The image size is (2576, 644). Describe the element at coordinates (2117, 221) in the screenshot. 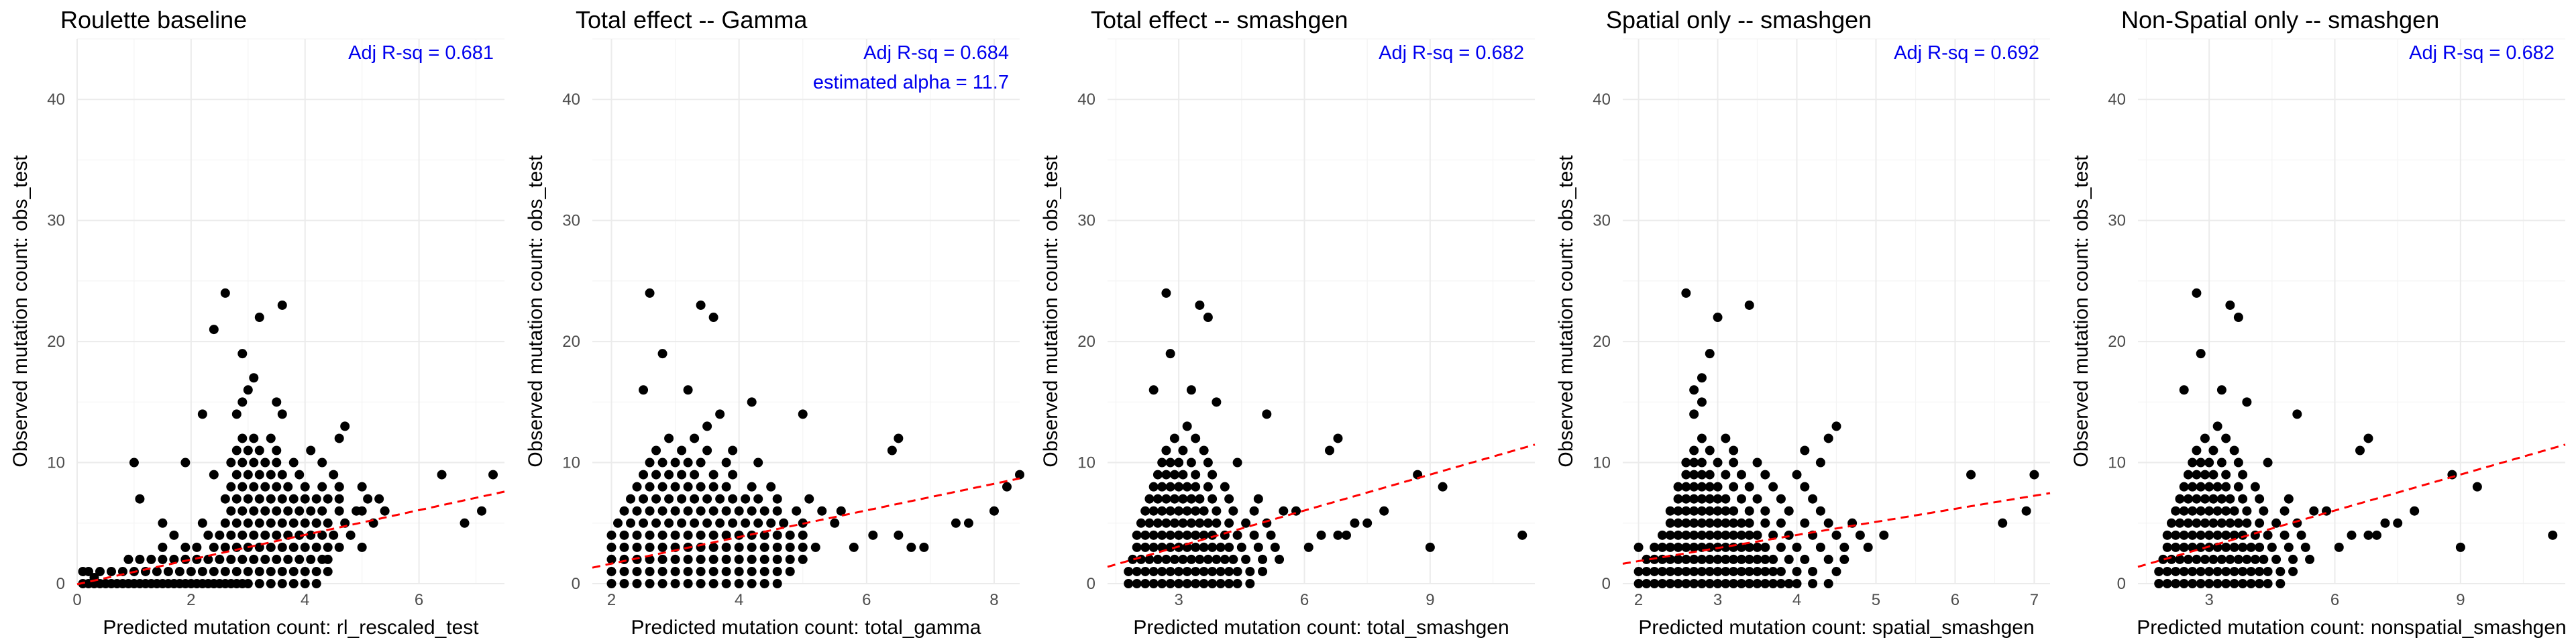

I see `y-tick-label: 30` at that location.